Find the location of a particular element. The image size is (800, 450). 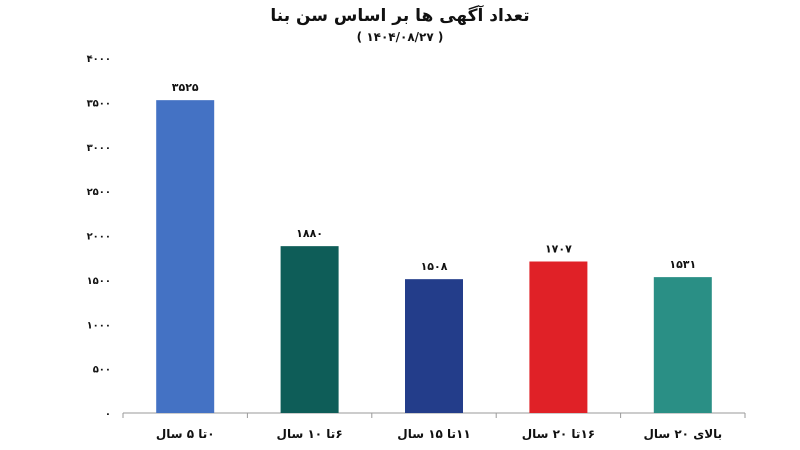

bar-value-label: ۱۸۸۰ is located at coordinates (309, 233).